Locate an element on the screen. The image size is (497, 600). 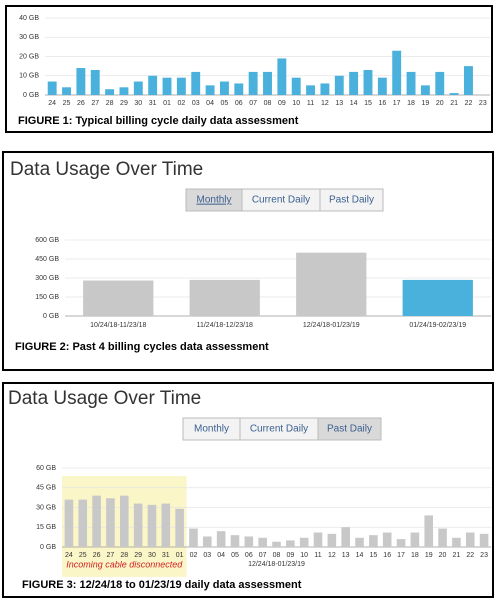
x-tick-label: 12 is located at coordinates (332, 555).